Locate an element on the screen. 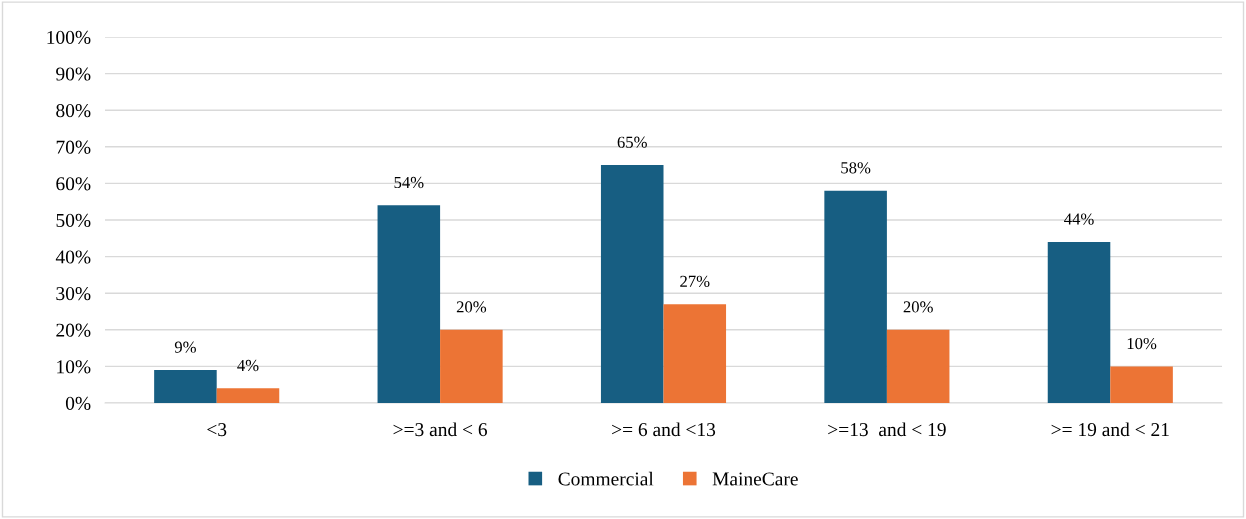 This screenshot has height=519, width=1246. y-tick-label: 30% is located at coordinates (73, 294).